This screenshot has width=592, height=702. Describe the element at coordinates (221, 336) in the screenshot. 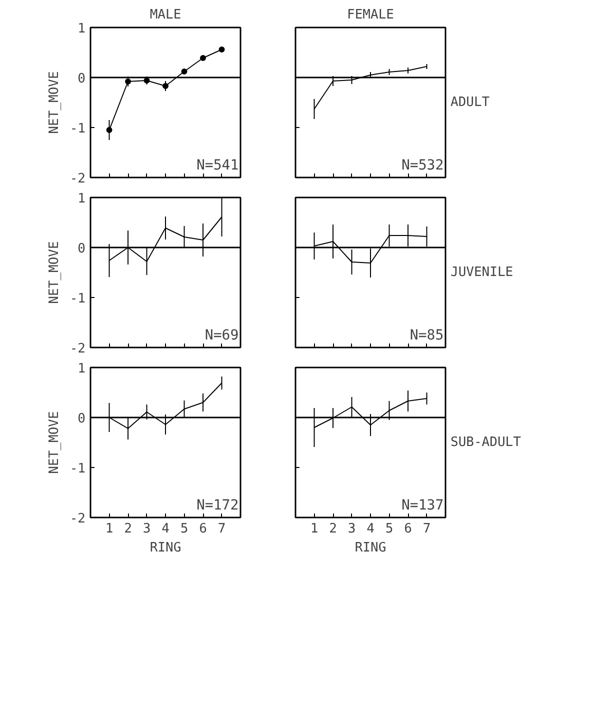

I see `annotation: N=69` at that location.